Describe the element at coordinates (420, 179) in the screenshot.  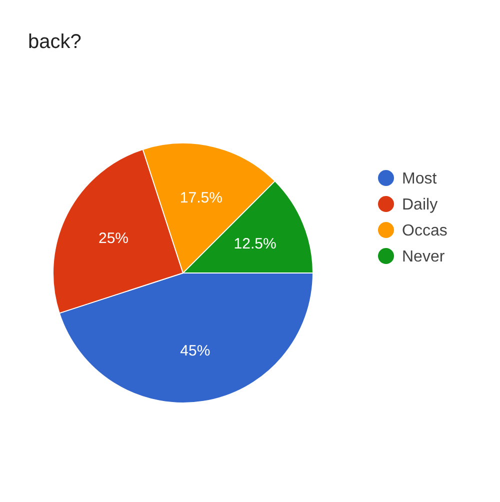
I see `legend-label: Most` at that location.